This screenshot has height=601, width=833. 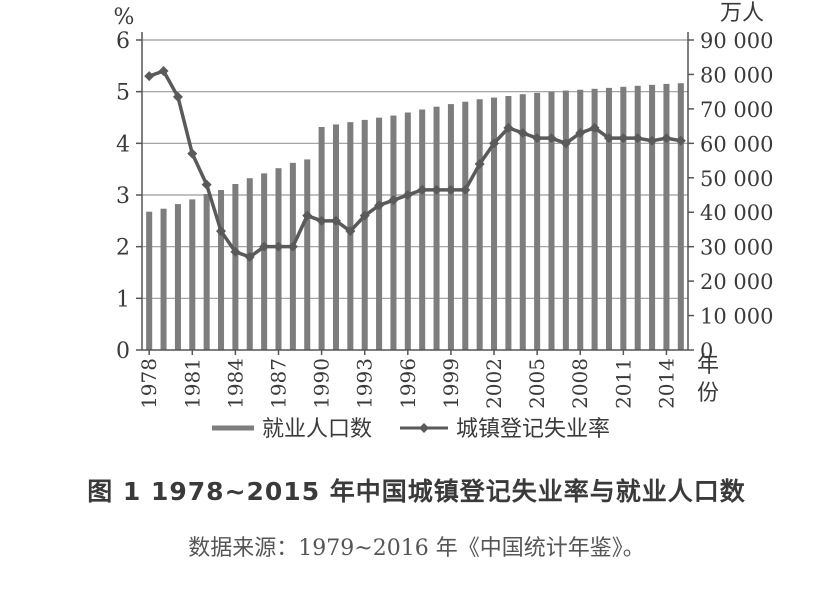 I want to click on bar-2004, so click(x=522, y=222).